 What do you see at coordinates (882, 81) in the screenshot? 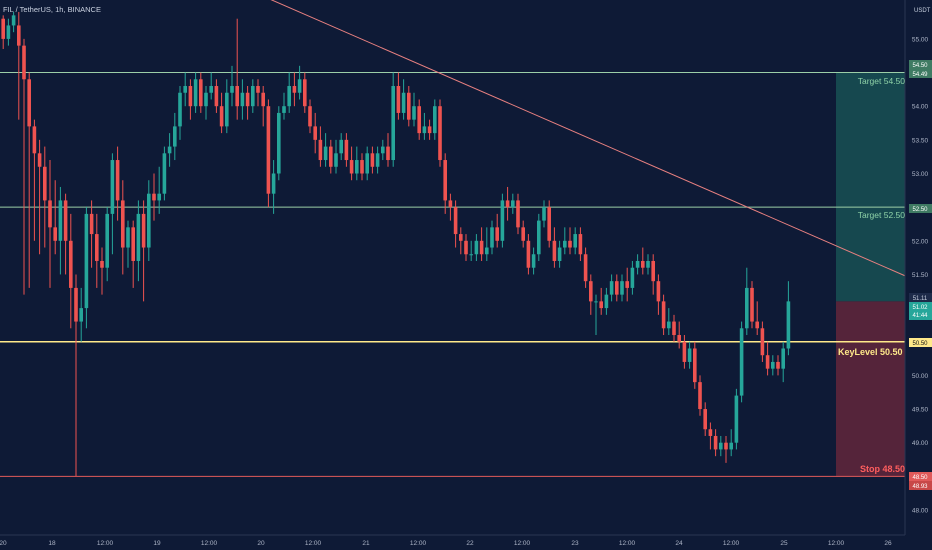
I see `target1-annotation: Target 54.50` at bounding box center [882, 81].